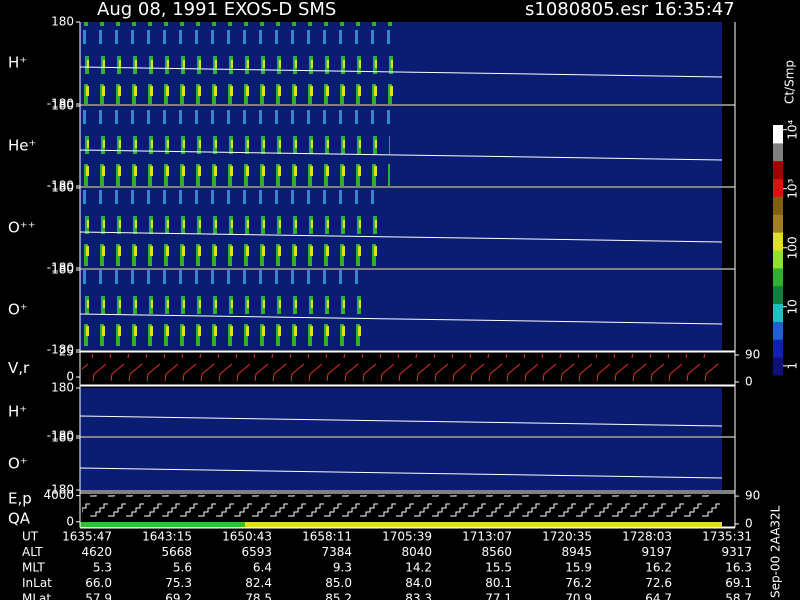 The width and height of the screenshot is (800, 600). Describe the element at coordinates (752, 496) in the screenshot. I see `y2-tick-label: 90` at that location.